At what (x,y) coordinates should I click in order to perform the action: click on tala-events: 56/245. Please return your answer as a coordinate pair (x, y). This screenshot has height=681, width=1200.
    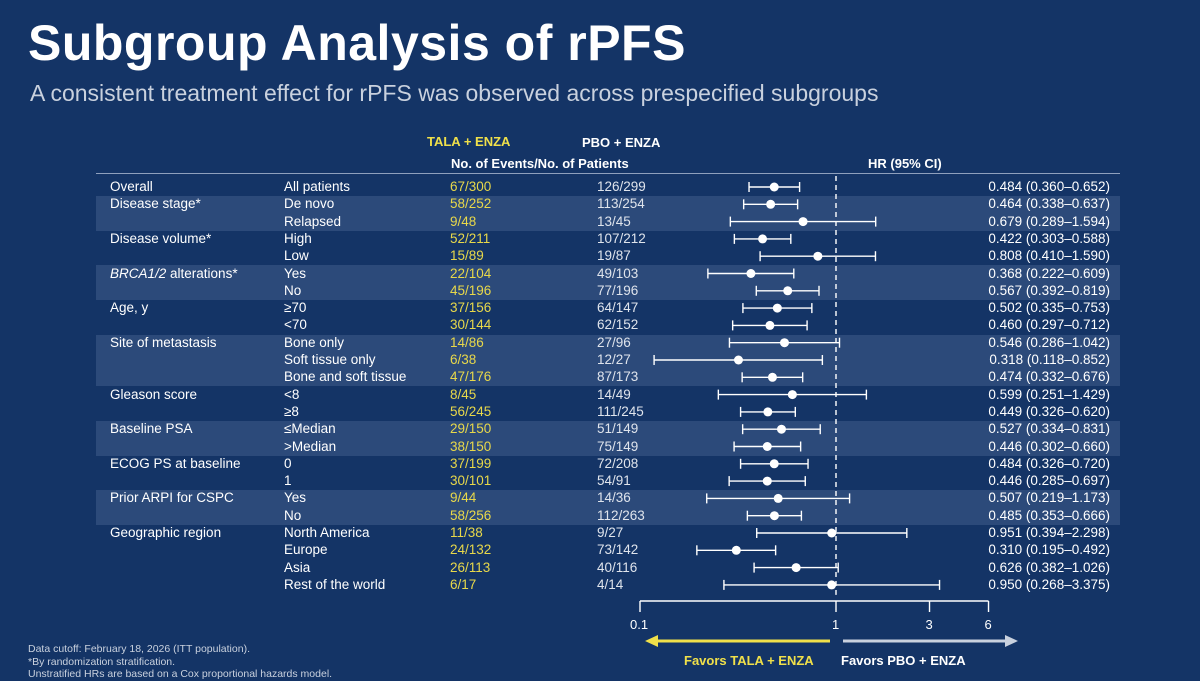
    Looking at the image, I should click on (471, 411).